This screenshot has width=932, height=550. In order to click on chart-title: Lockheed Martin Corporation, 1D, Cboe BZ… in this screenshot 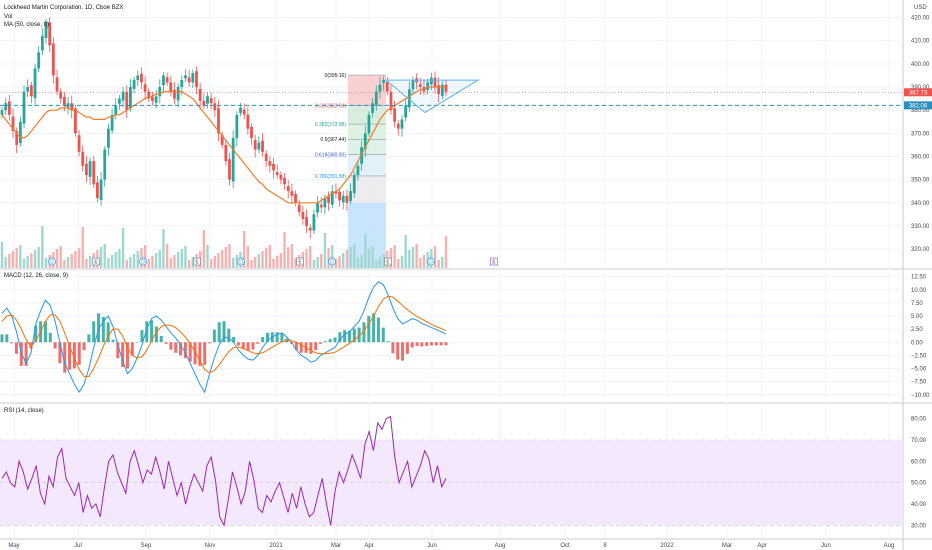, I will do `click(63, 8)`.